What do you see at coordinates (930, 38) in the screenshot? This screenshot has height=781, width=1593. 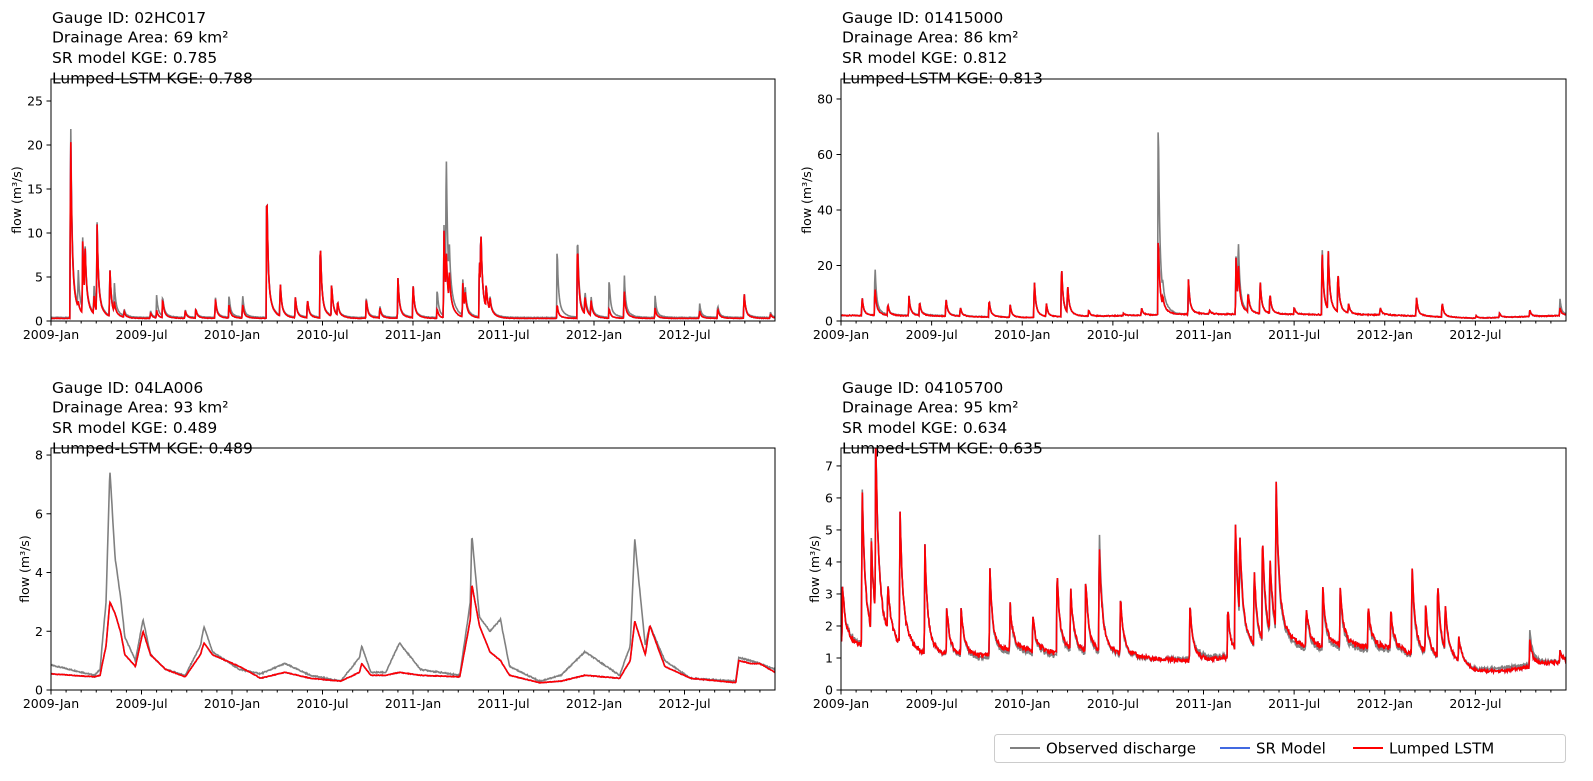 I see `subplot-title-line: Drainage Area: 86 km²` at bounding box center [930, 38].